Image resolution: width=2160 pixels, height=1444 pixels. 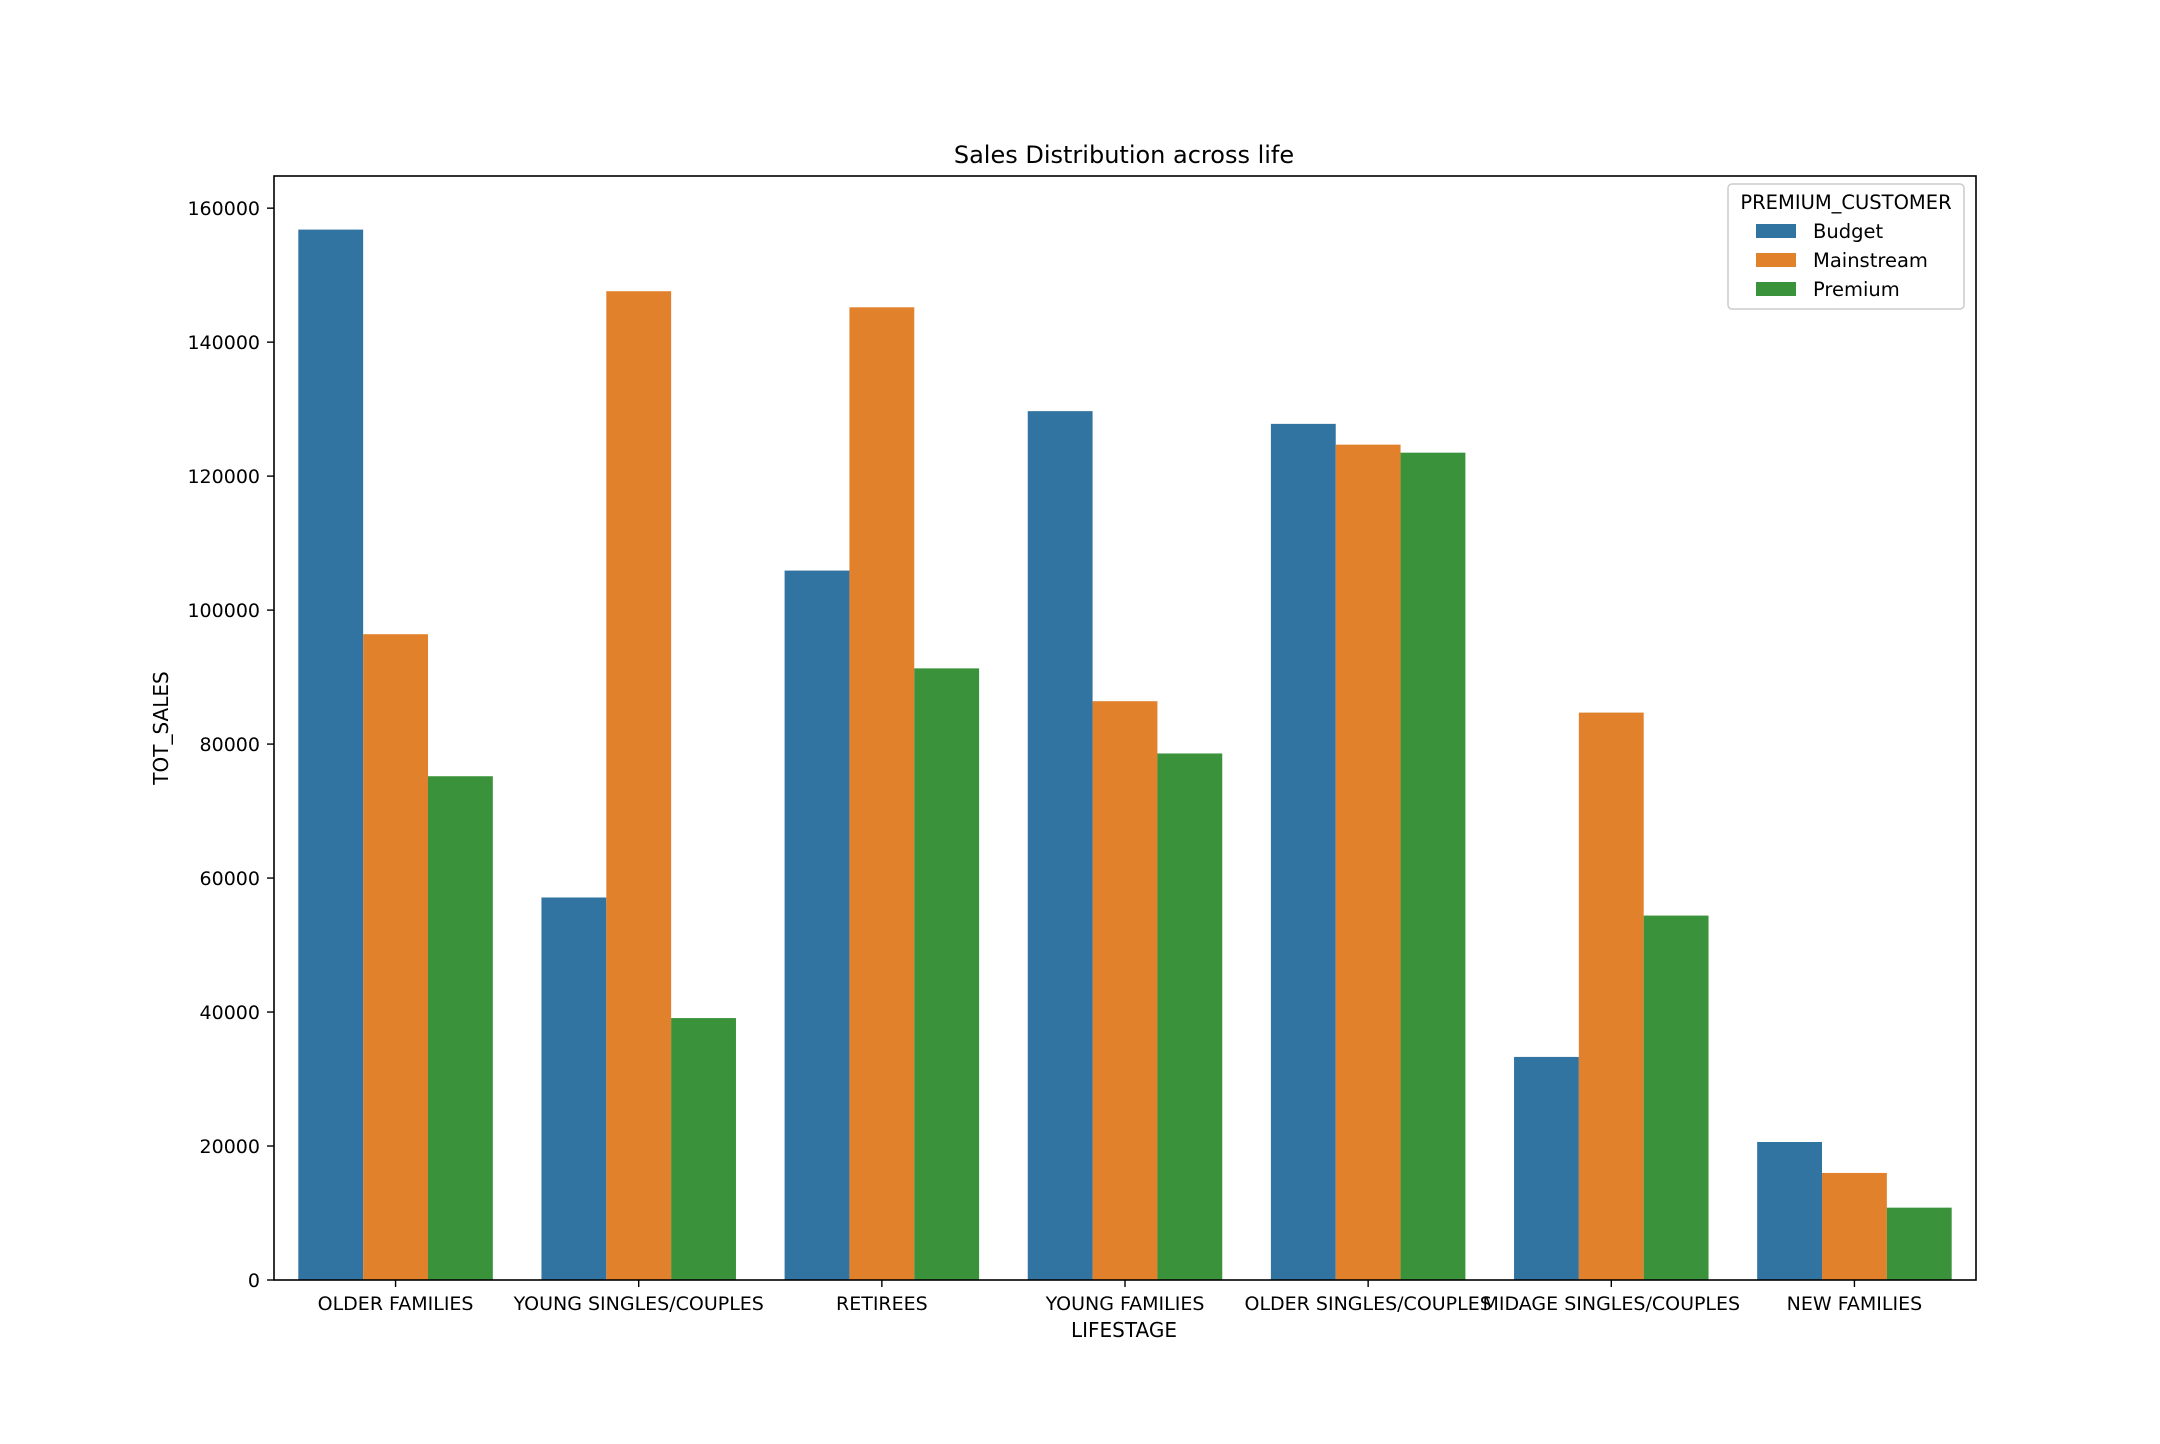 What do you see at coordinates (1856, 289) in the screenshot?
I see `legend-label-premium: Premium` at bounding box center [1856, 289].